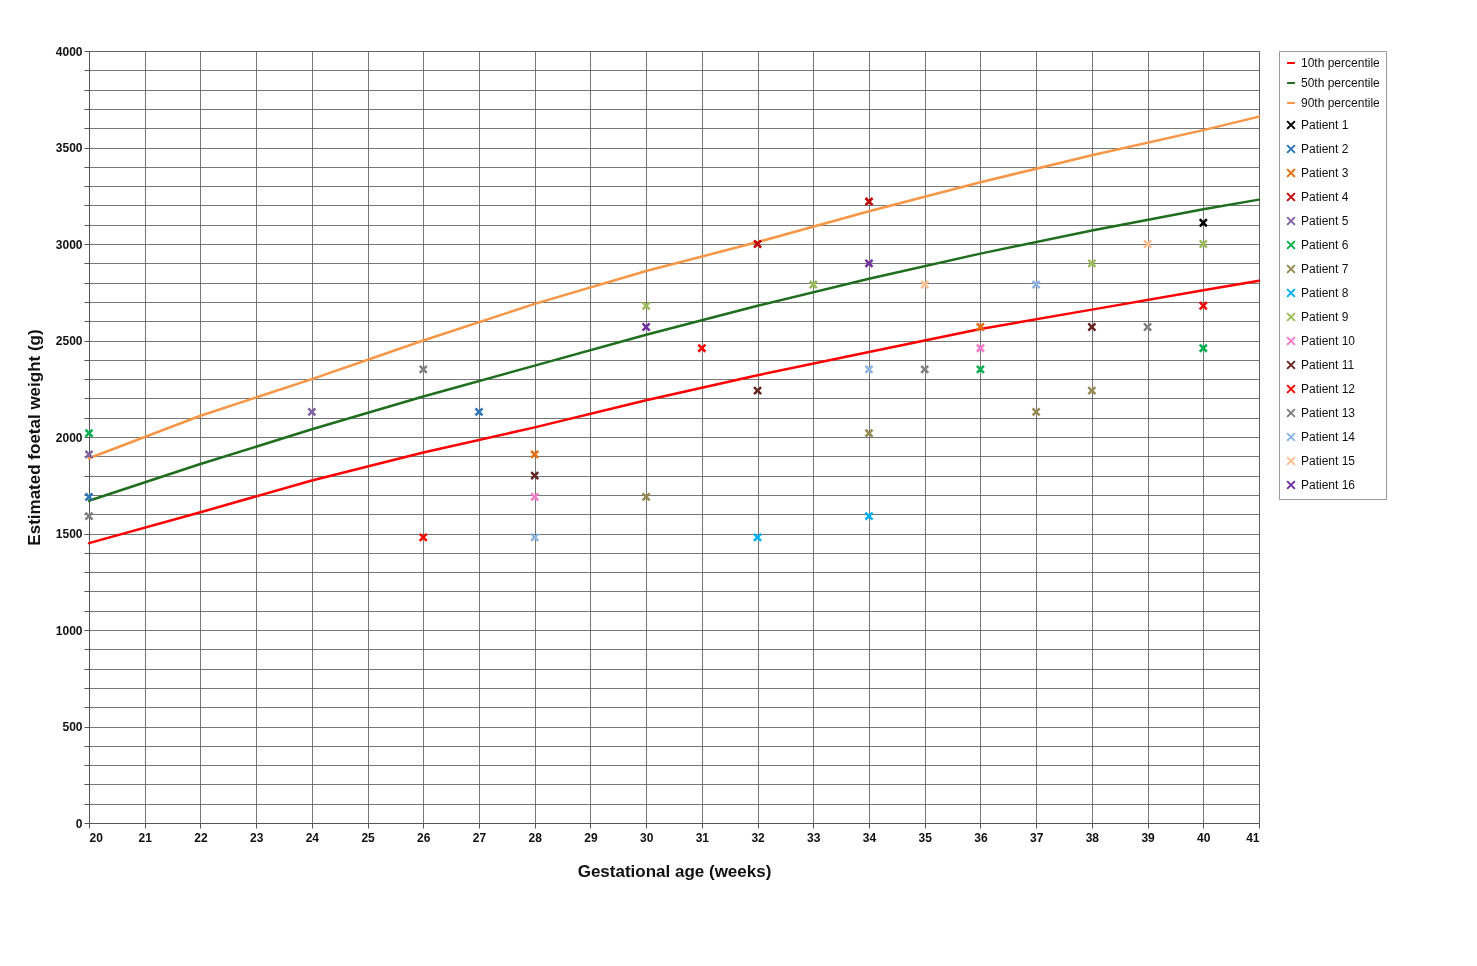 The width and height of the screenshot is (1477, 966). Describe the element at coordinates (758, 837) in the screenshot. I see `x-tick-label: 32` at that location.